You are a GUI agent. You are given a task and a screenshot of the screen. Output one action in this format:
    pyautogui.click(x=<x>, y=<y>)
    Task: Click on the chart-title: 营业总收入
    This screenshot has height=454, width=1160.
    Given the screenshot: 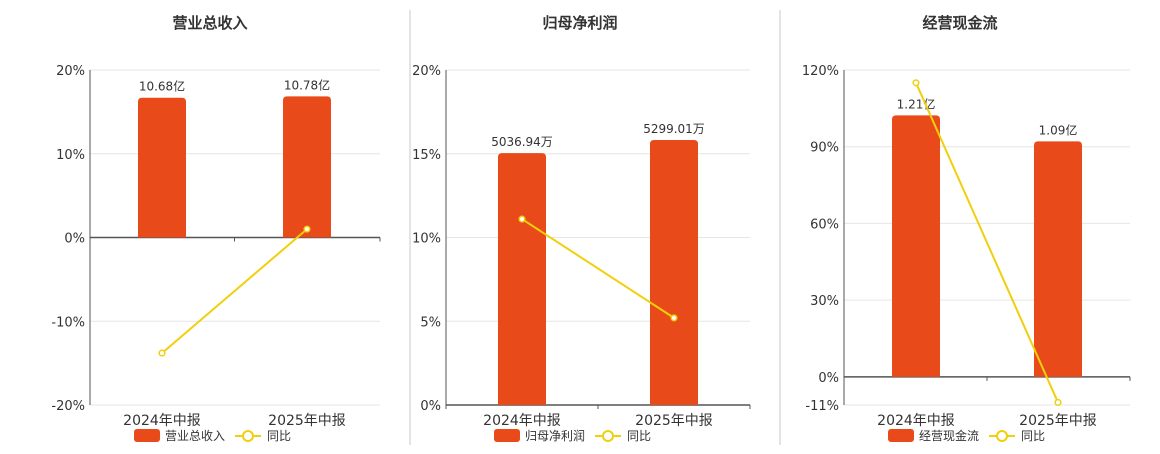 What is the action you would take?
    pyautogui.click(x=209, y=23)
    